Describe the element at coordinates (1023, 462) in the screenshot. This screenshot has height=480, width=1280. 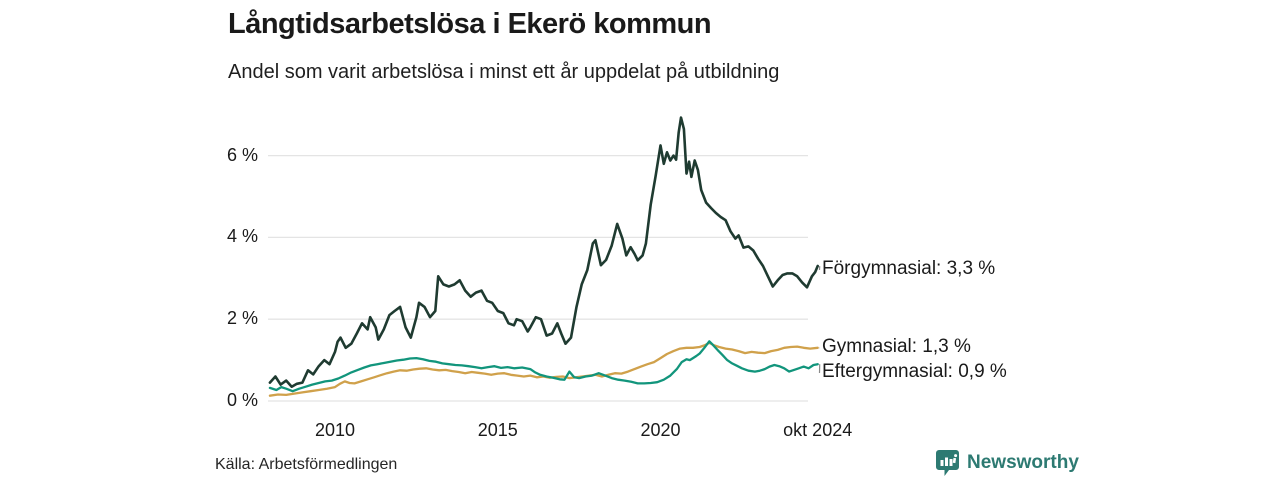
I see `brand-name: Newsworthy` at that location.